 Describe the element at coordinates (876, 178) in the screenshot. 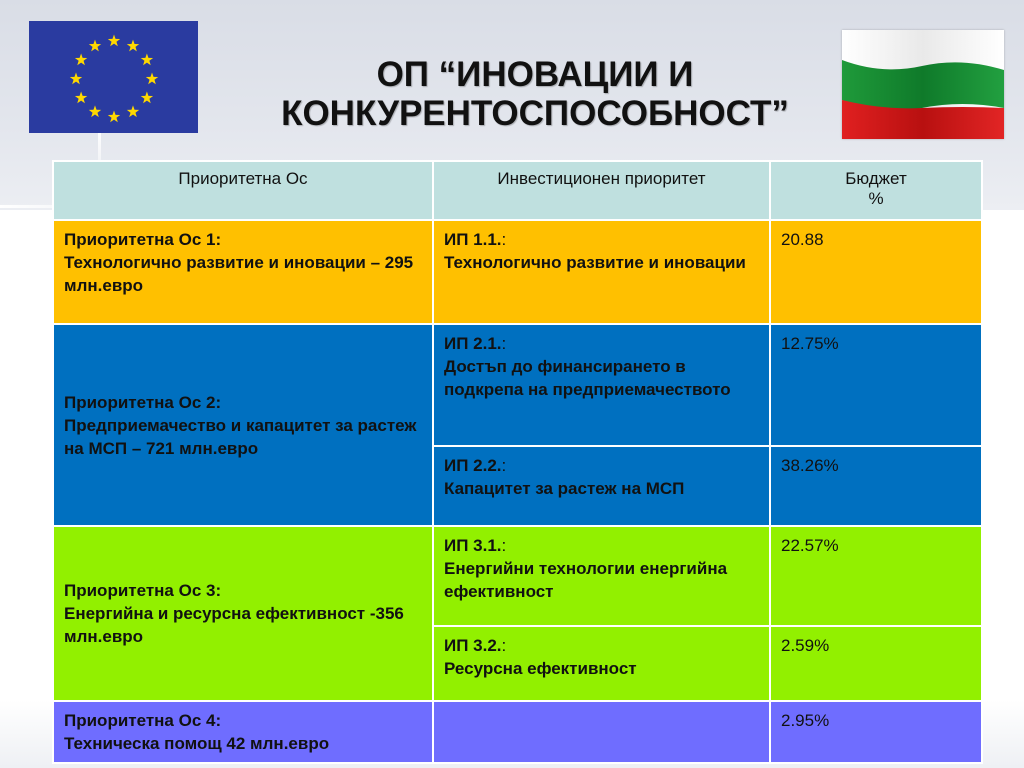

I see `header-budget-label: Бюджет` at that location.